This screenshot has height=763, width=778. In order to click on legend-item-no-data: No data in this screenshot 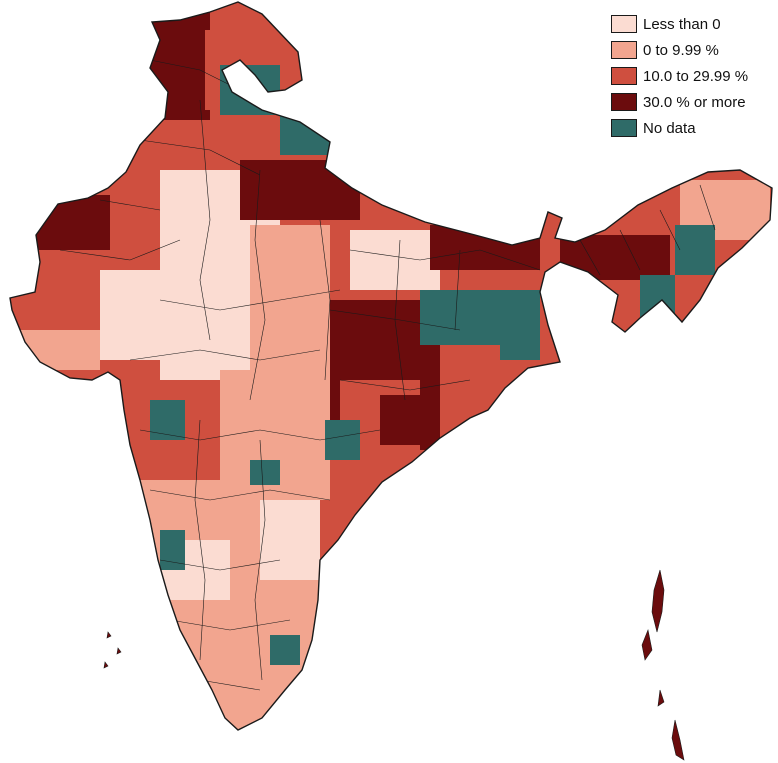, I will do `click(679, 128)`.